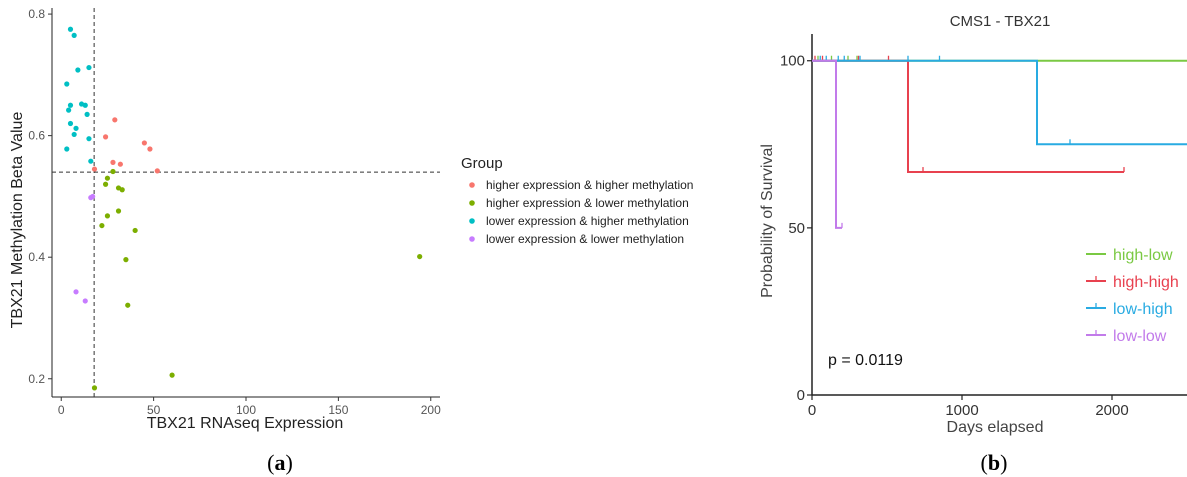 The height and width of the screenshot is (477, 1187). I want to click on panel-a-x-tick-label: 0, so click(61, 410).